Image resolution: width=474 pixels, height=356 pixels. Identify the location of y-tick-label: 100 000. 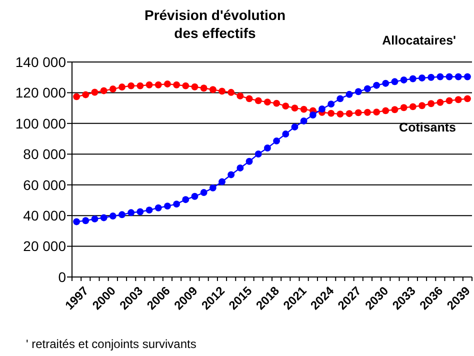
(40, 123).